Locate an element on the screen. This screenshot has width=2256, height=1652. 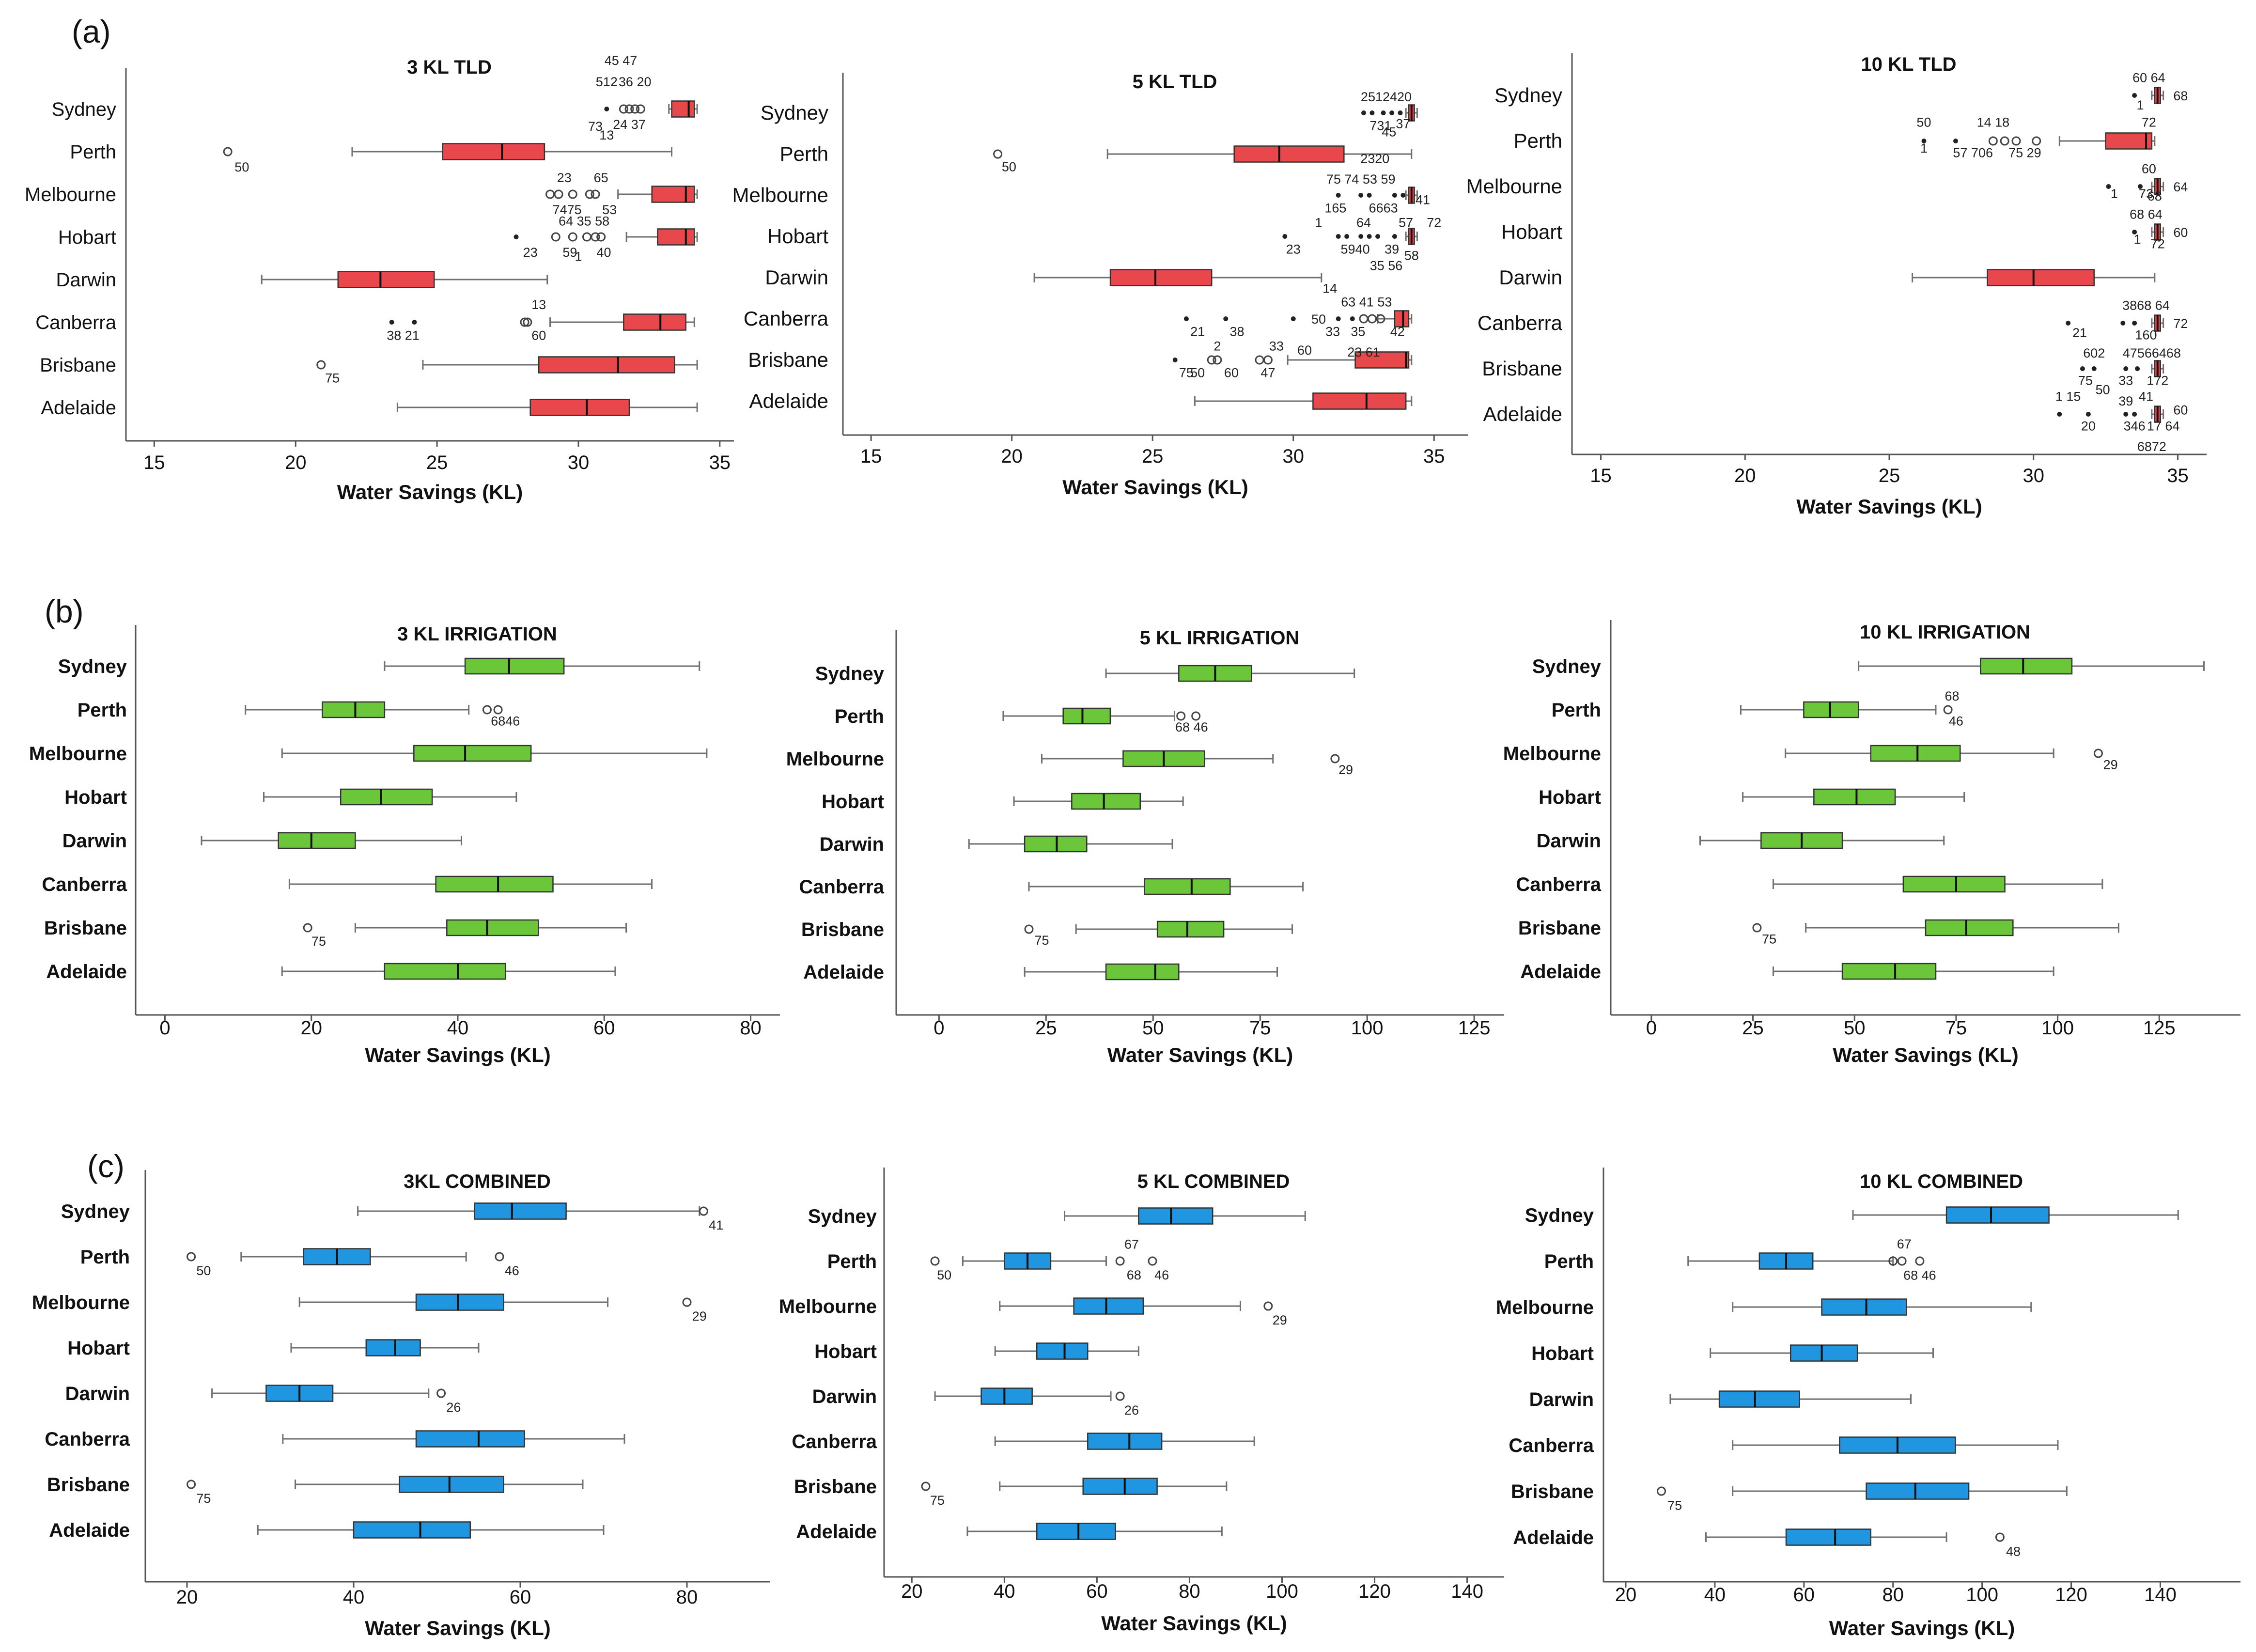
x-tick-label: 30 is located at coordinates (579, 462).